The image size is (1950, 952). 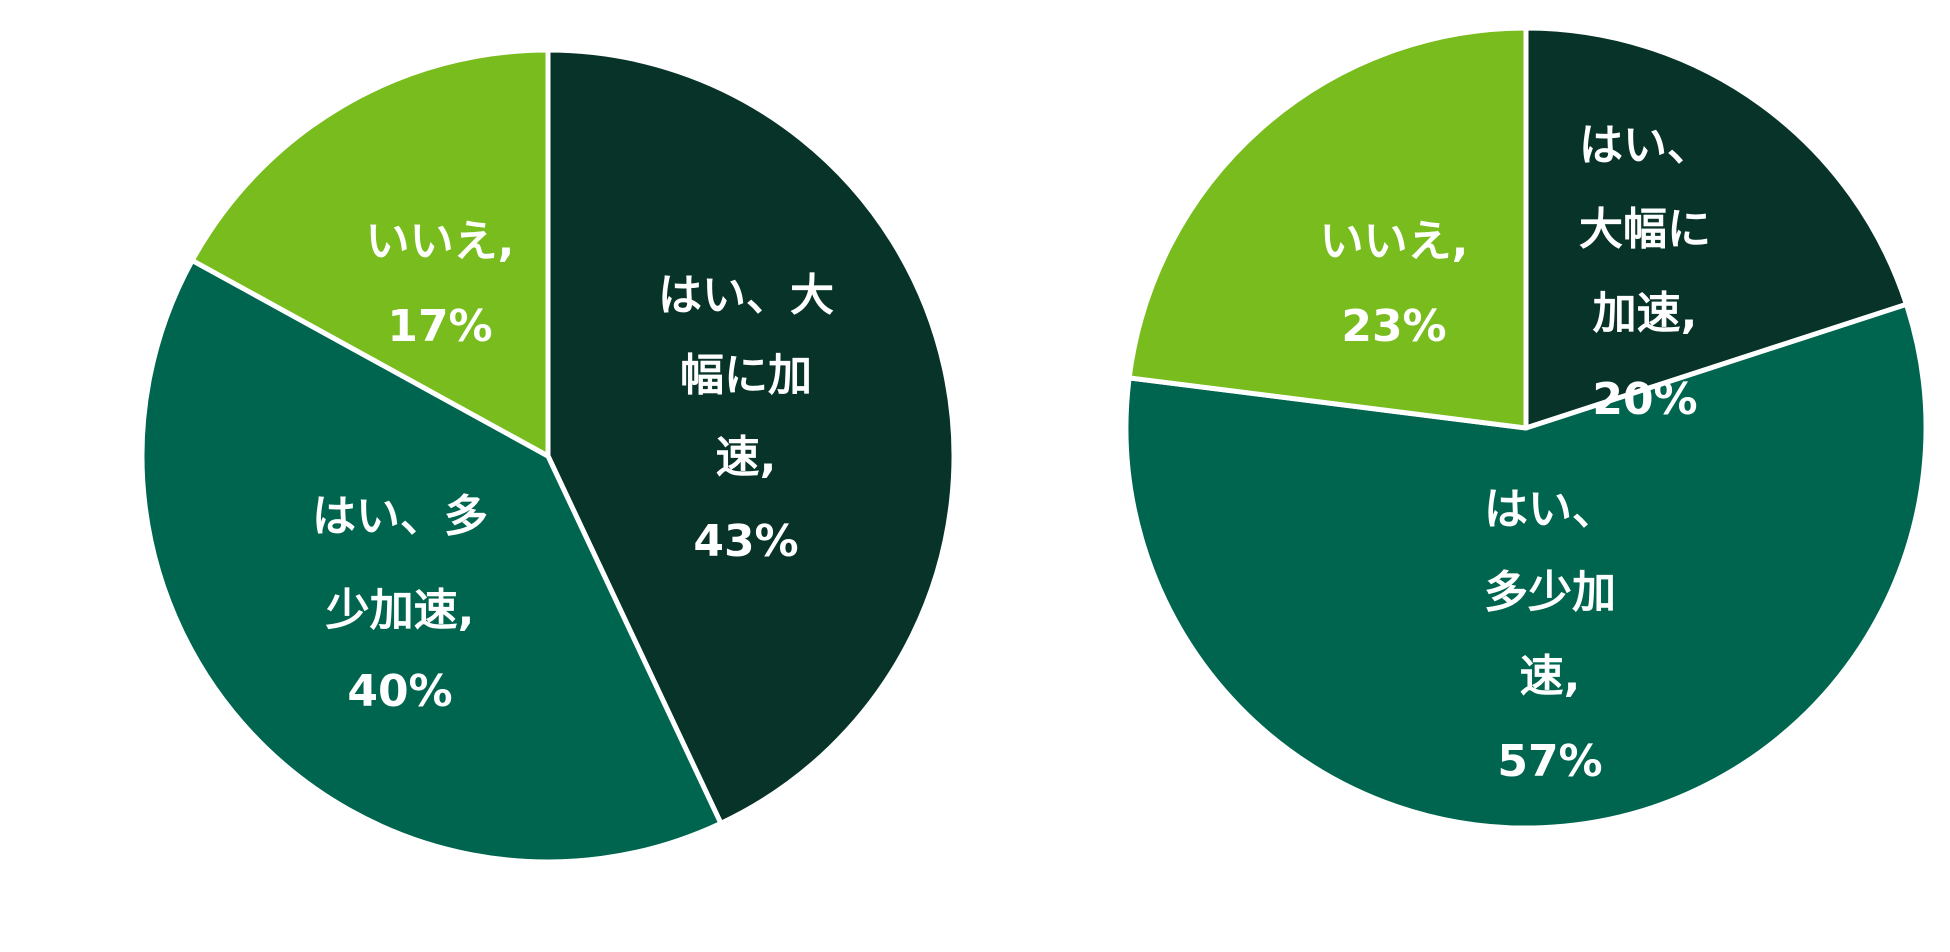 What do you see at coordinates (439, 326) in the screenshot?
I see `data-label: 17%` at bounding box center [439, 326].